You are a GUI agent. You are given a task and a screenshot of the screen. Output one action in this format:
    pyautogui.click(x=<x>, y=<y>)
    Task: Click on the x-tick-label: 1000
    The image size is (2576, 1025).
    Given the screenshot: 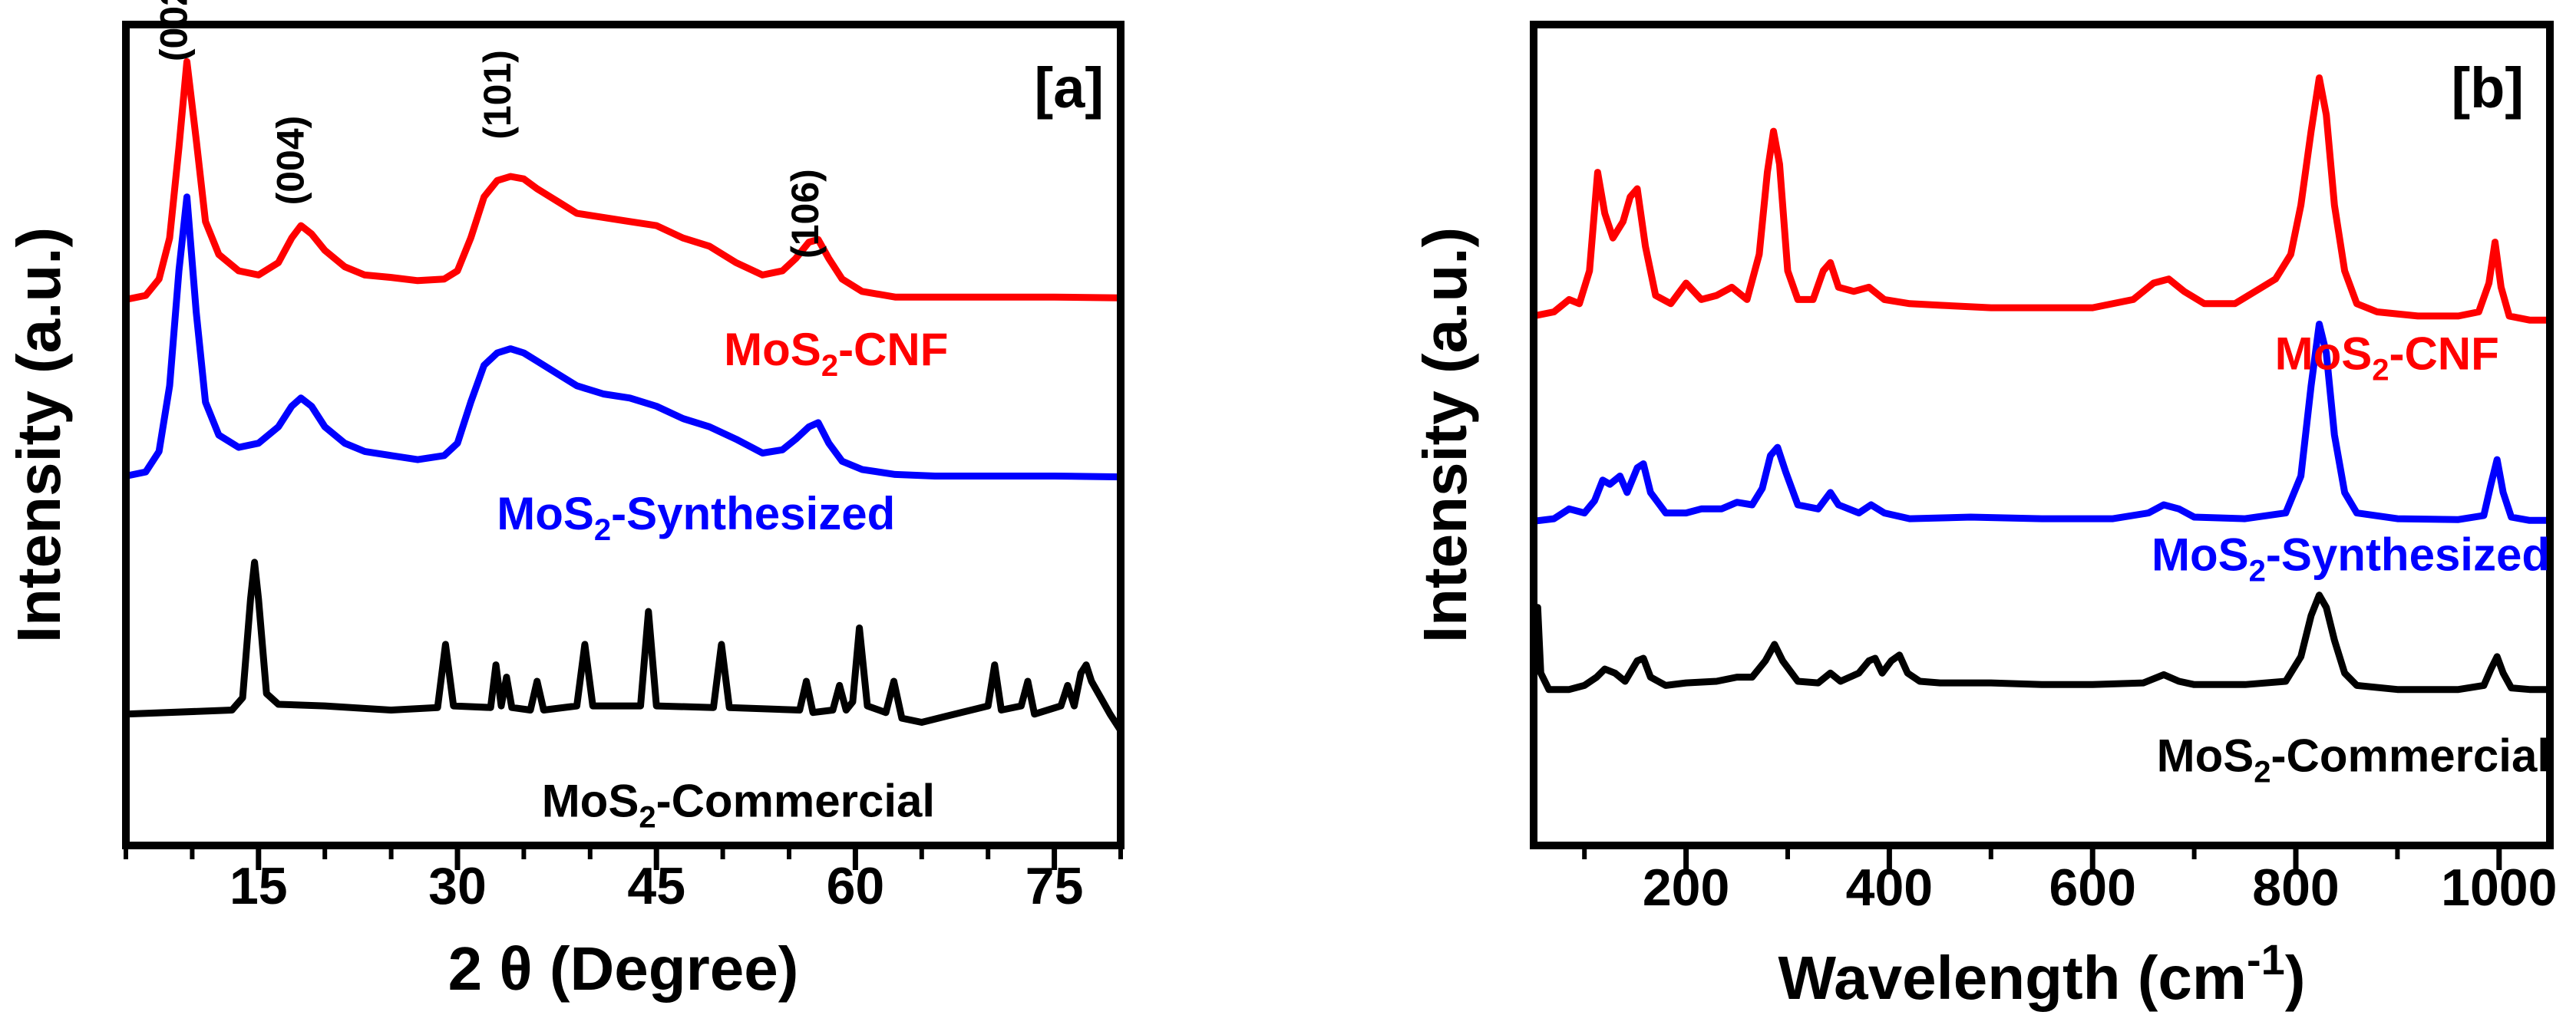 What is the action you would take?
    pyautogui.click(x=2499, y=888)
    